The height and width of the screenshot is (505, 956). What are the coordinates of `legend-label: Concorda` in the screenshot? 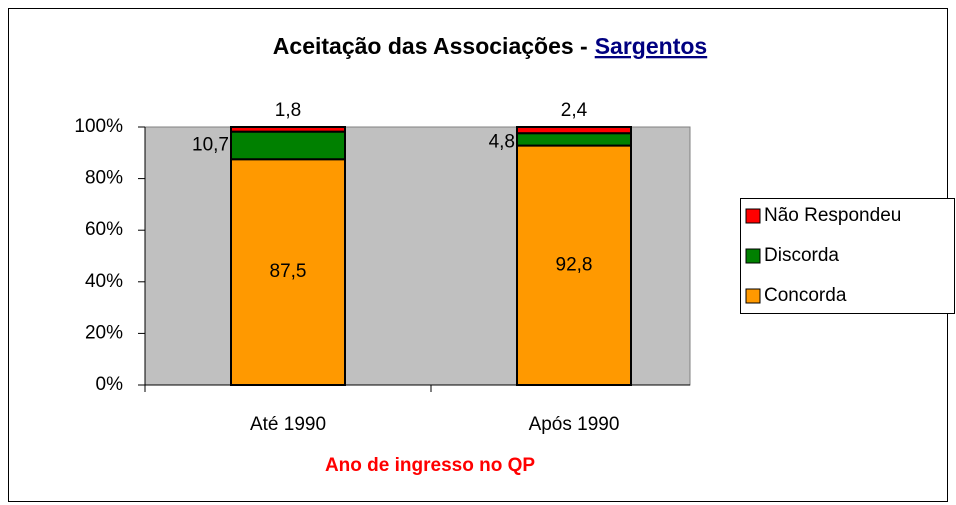 It's located at (805, 295).